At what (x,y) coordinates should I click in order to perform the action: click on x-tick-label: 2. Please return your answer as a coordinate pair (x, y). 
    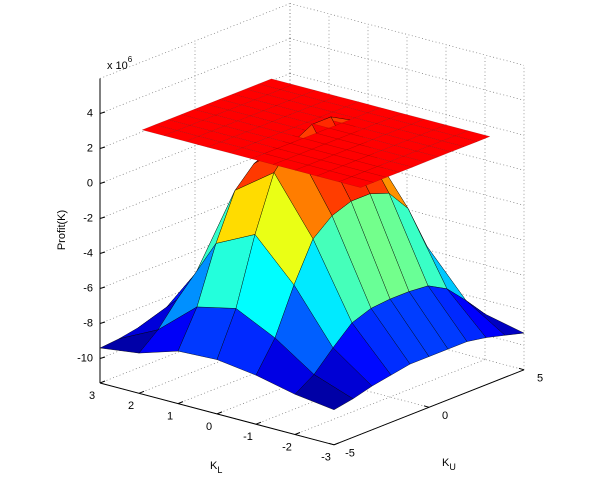
    Looking at the image, I should click on (131, 406).